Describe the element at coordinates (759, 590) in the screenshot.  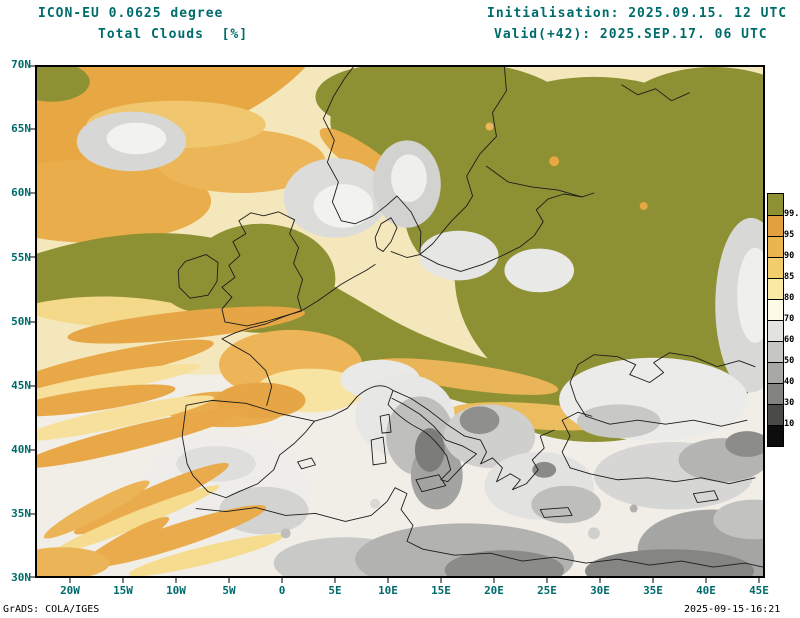
I see `lon-label-45e: 45E` at that location.